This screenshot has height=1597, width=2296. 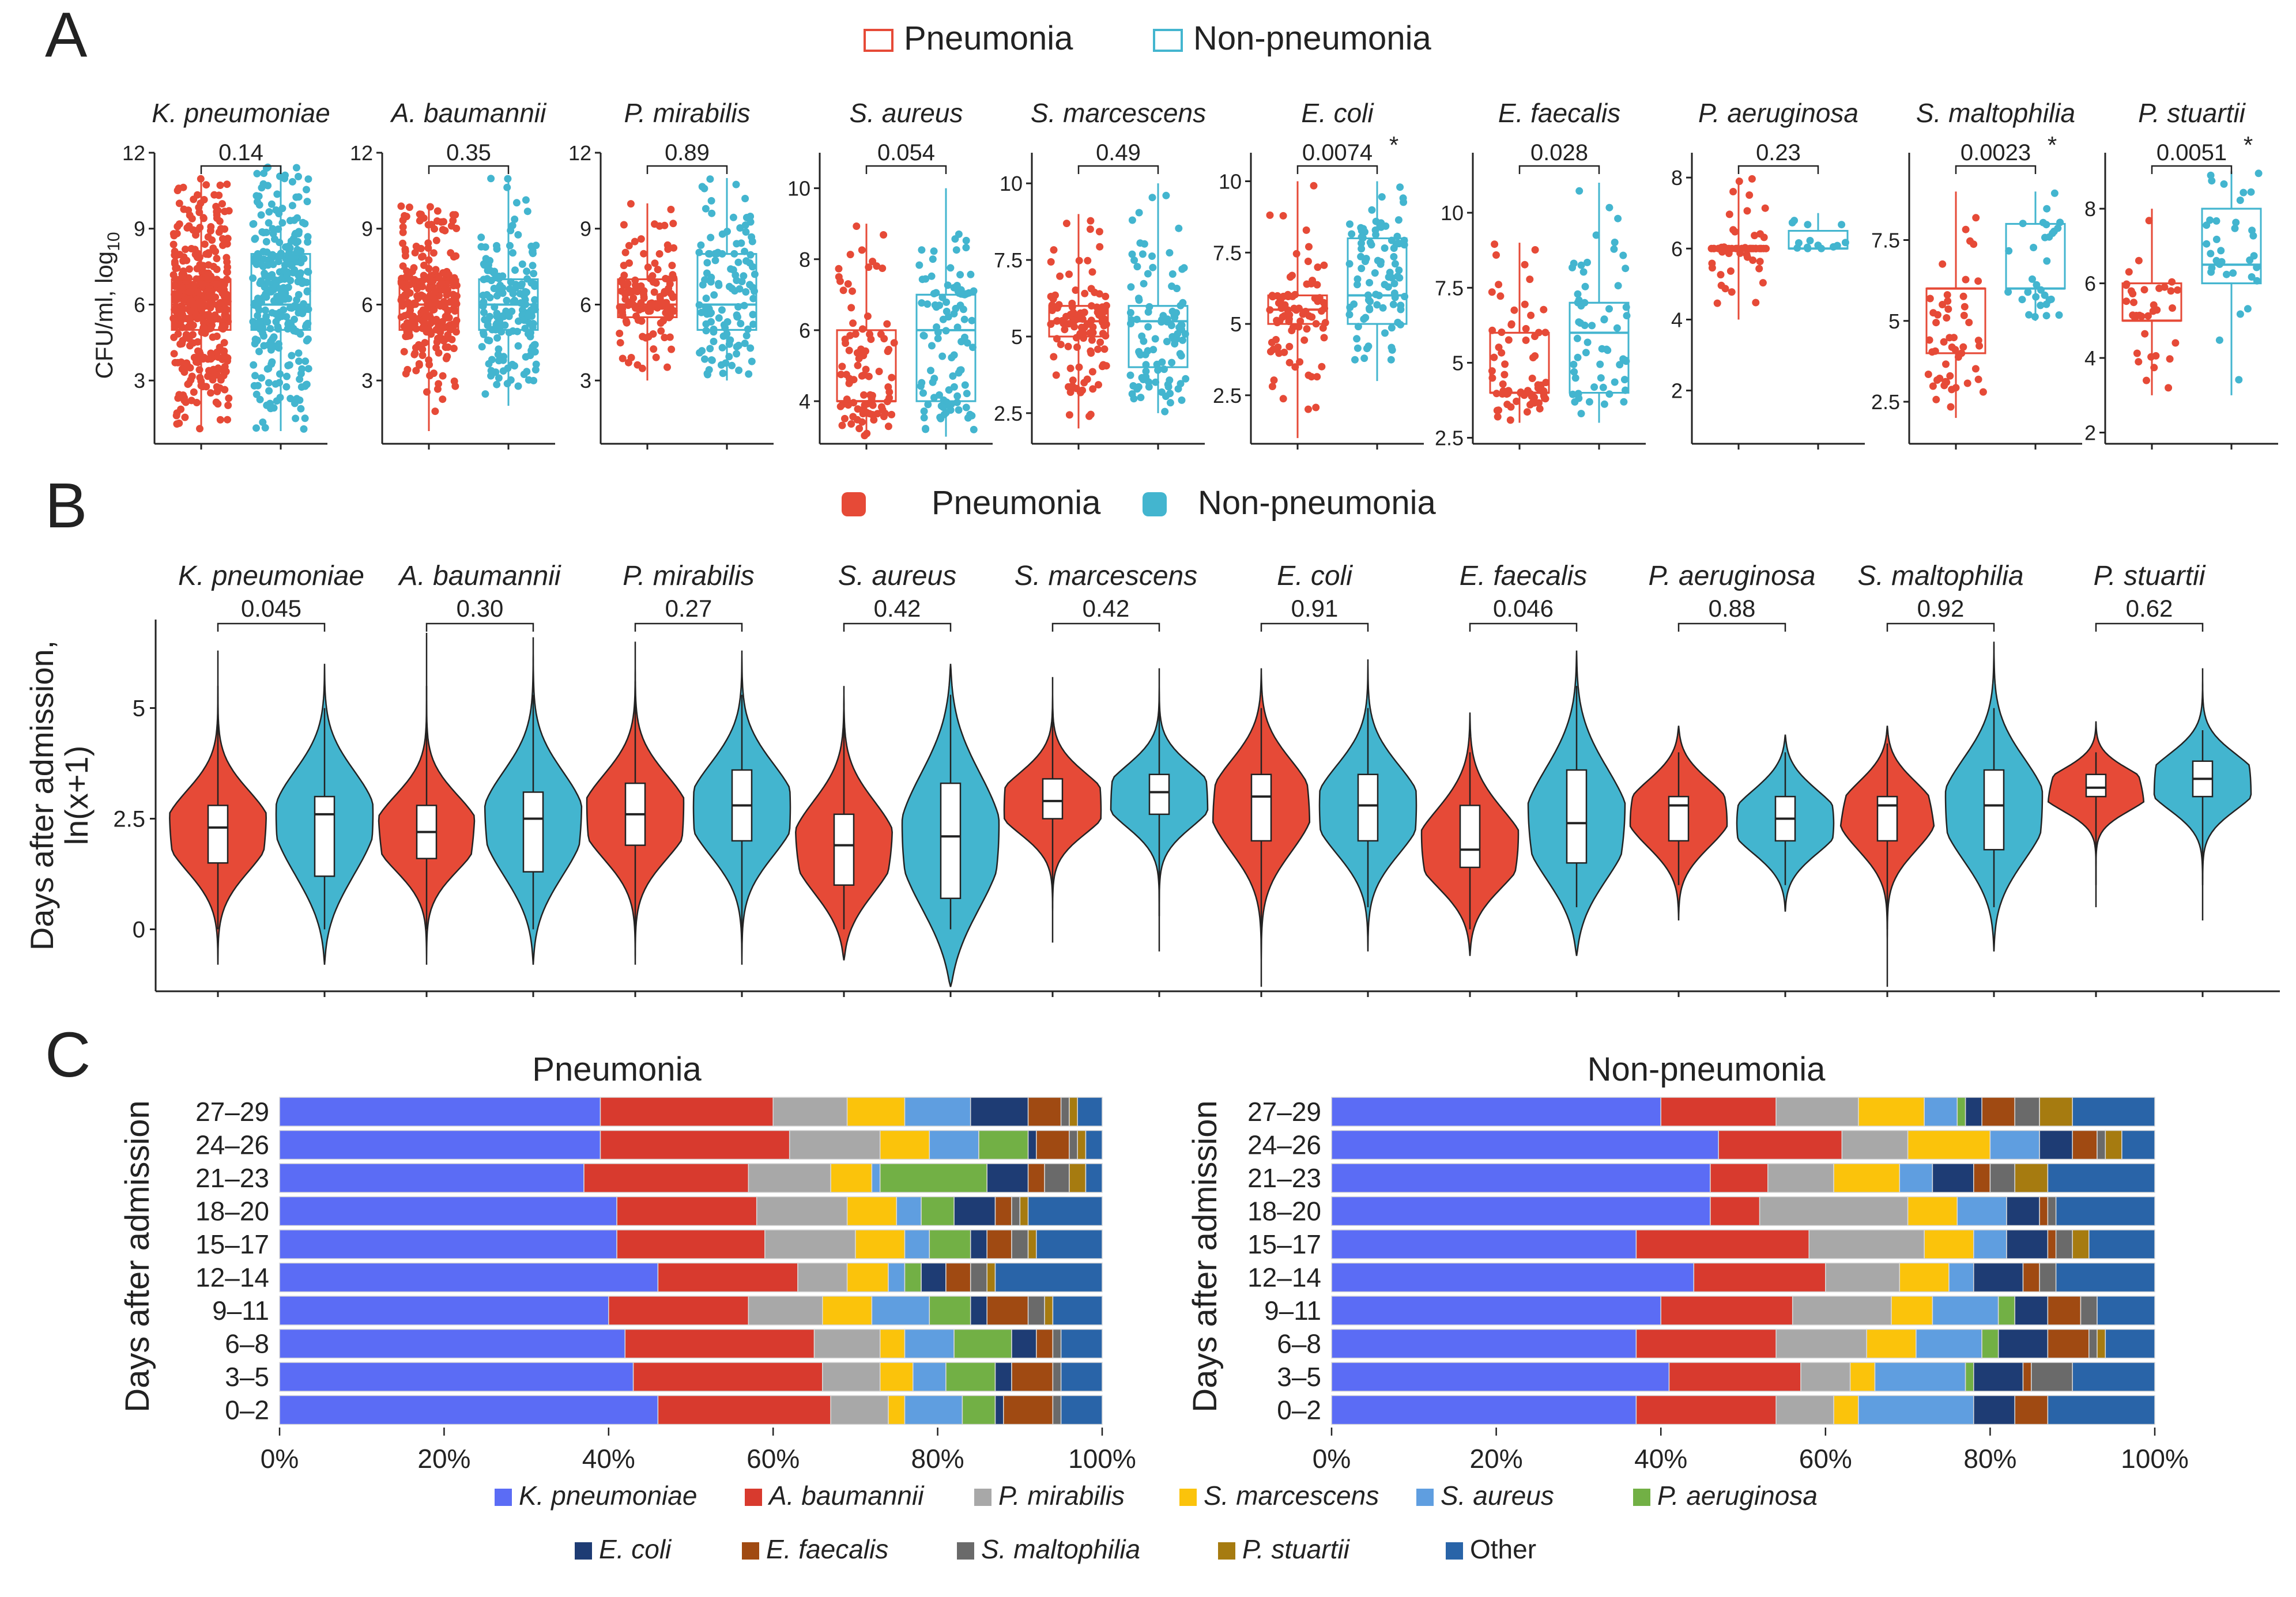 I want to click on y-tick-label: 12, so click(x=579, y=153).